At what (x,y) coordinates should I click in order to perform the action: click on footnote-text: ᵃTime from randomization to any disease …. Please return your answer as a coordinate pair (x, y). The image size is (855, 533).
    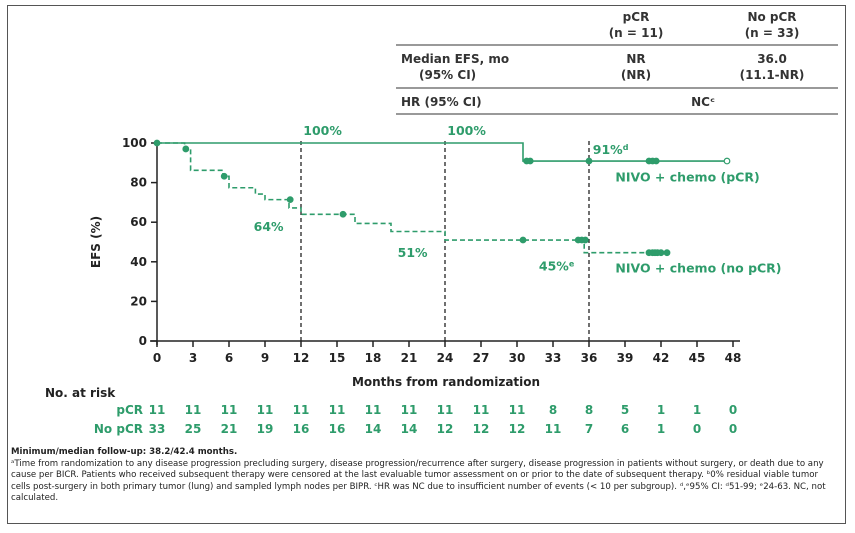
    Looking at the image, I should click on (418, 481).